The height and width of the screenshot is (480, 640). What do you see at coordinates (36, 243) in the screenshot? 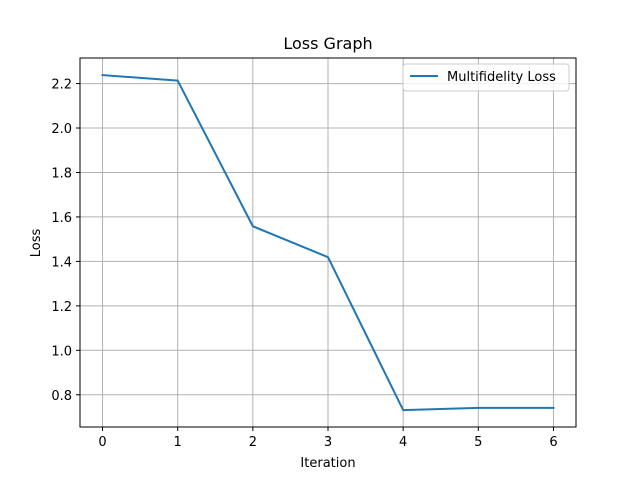
I see `y-axis-label: Loss` at bounding box center [36, 243].